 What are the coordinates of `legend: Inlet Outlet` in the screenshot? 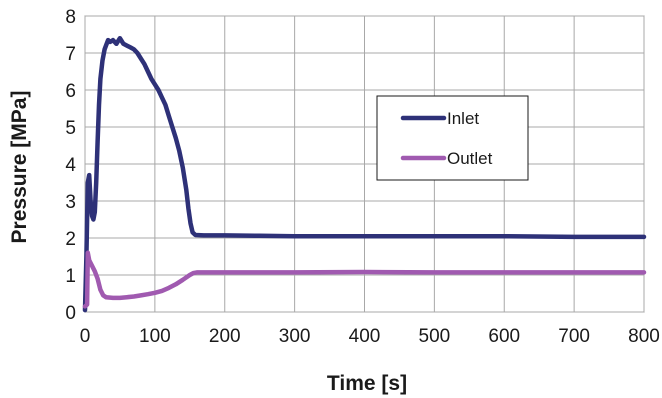 It's located at (452, 138).